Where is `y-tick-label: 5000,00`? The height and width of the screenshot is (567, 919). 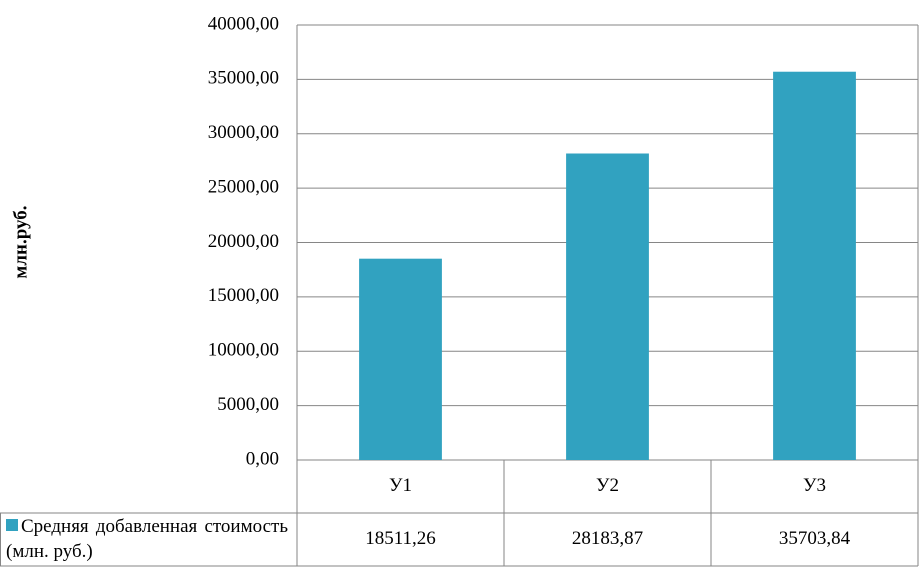
y-tick-label: 5000,00 is located at coordinates (248, 404).